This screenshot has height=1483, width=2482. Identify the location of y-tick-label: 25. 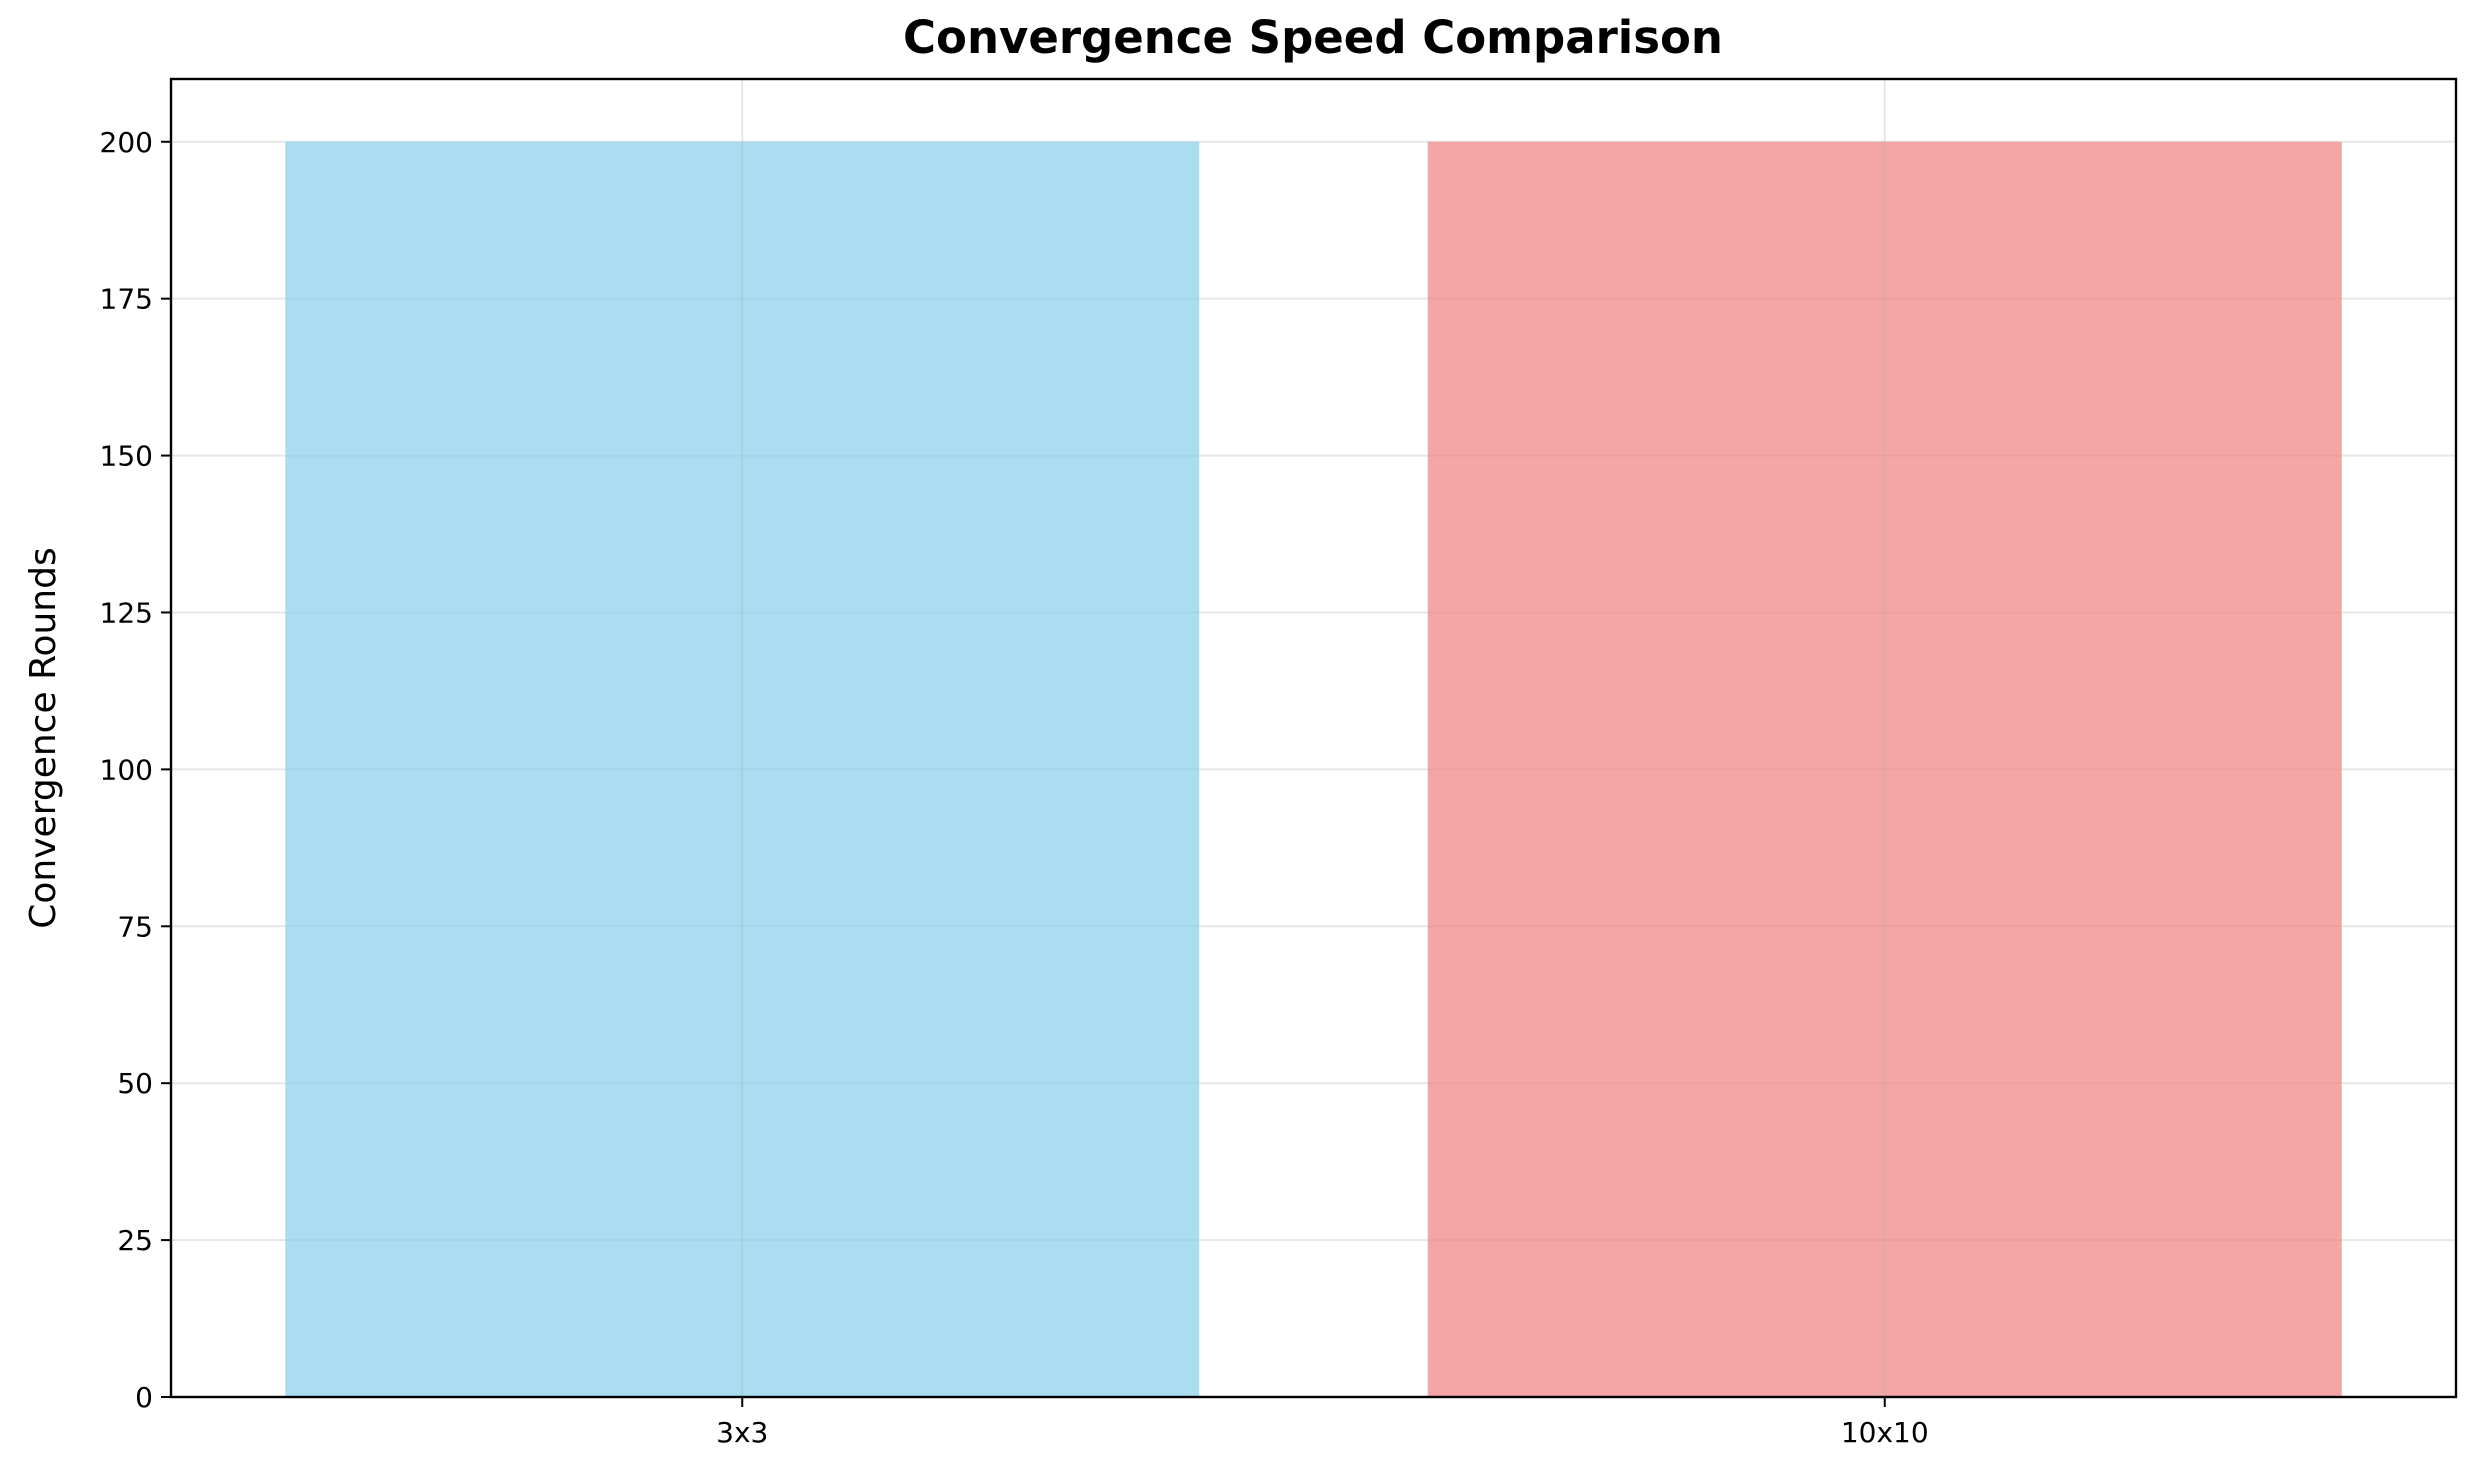
(135, 1240).